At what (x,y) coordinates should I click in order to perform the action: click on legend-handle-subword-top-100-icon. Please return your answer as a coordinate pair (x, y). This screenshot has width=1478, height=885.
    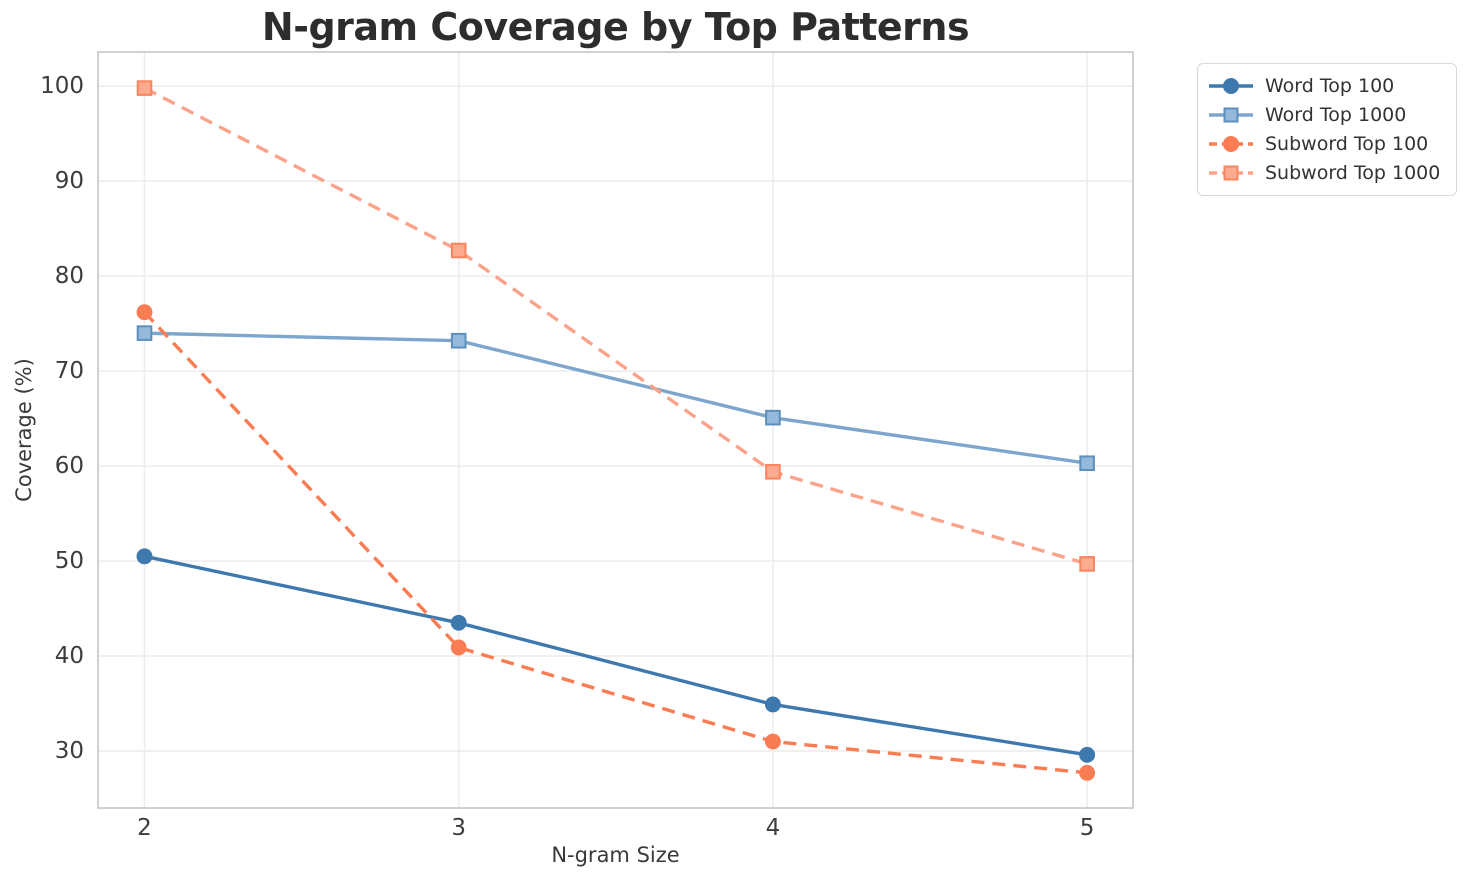
    Looking at the image, I should click on (1231, 144).